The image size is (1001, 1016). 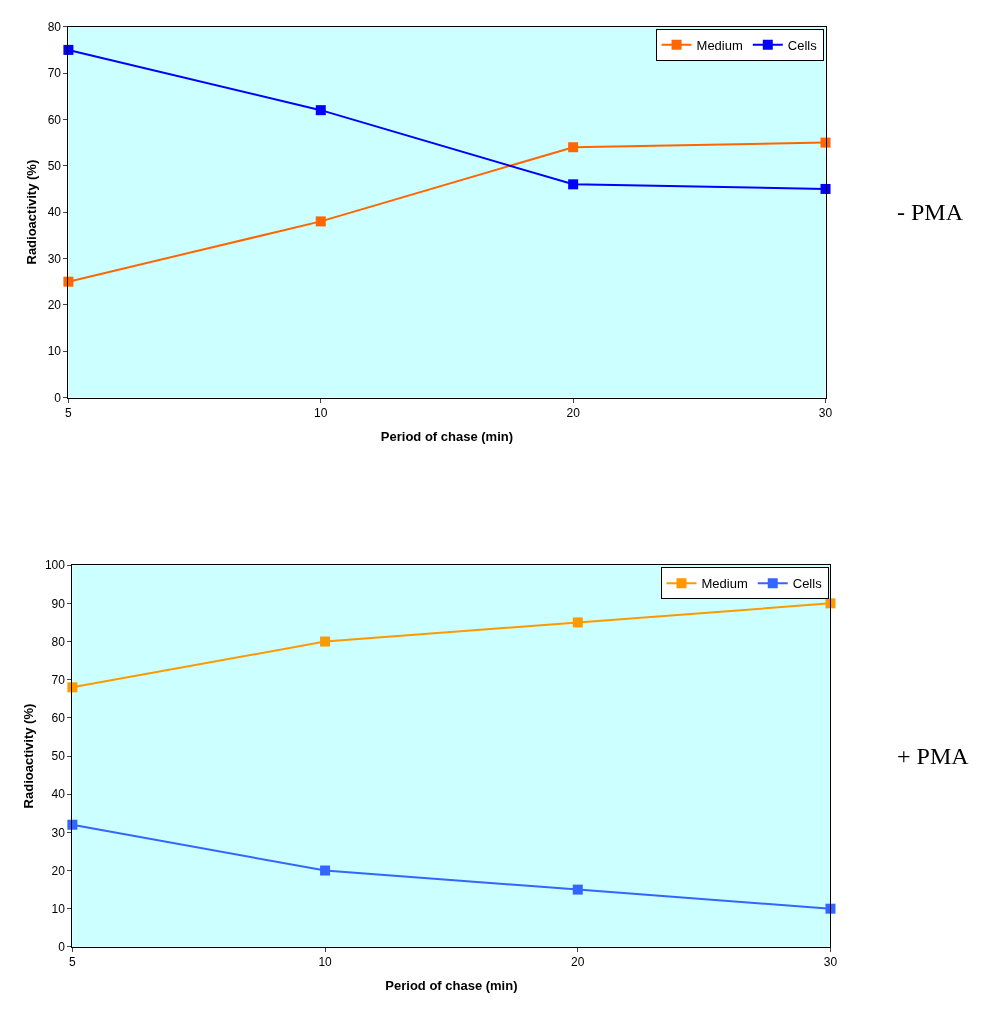 What do you see at coordinates (933, 756) in the screenshot?
I see `text: + PMA` at bounding box center [933, 756].